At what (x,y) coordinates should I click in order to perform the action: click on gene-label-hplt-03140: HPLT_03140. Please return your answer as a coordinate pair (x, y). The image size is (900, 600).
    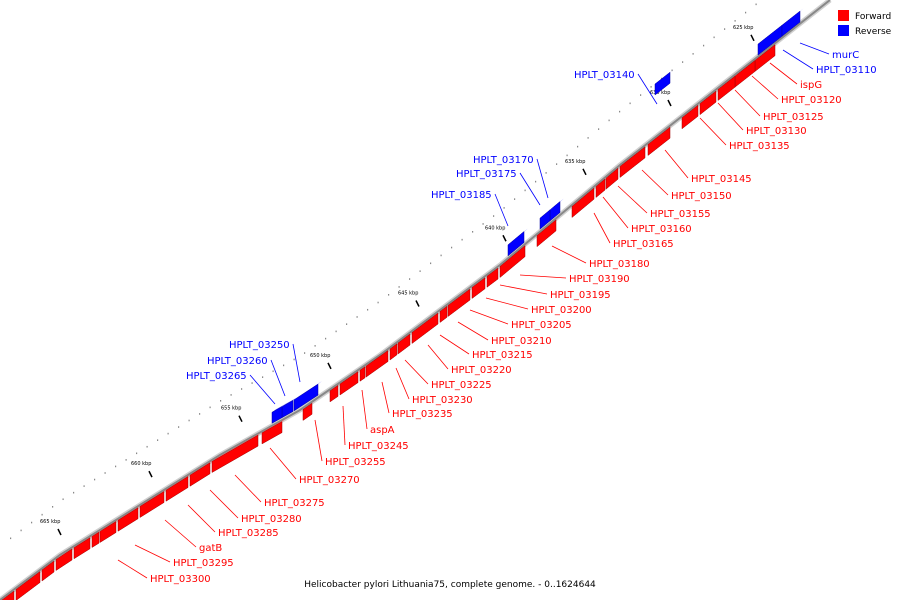
    Looking at the image, I should click on (604, 75).